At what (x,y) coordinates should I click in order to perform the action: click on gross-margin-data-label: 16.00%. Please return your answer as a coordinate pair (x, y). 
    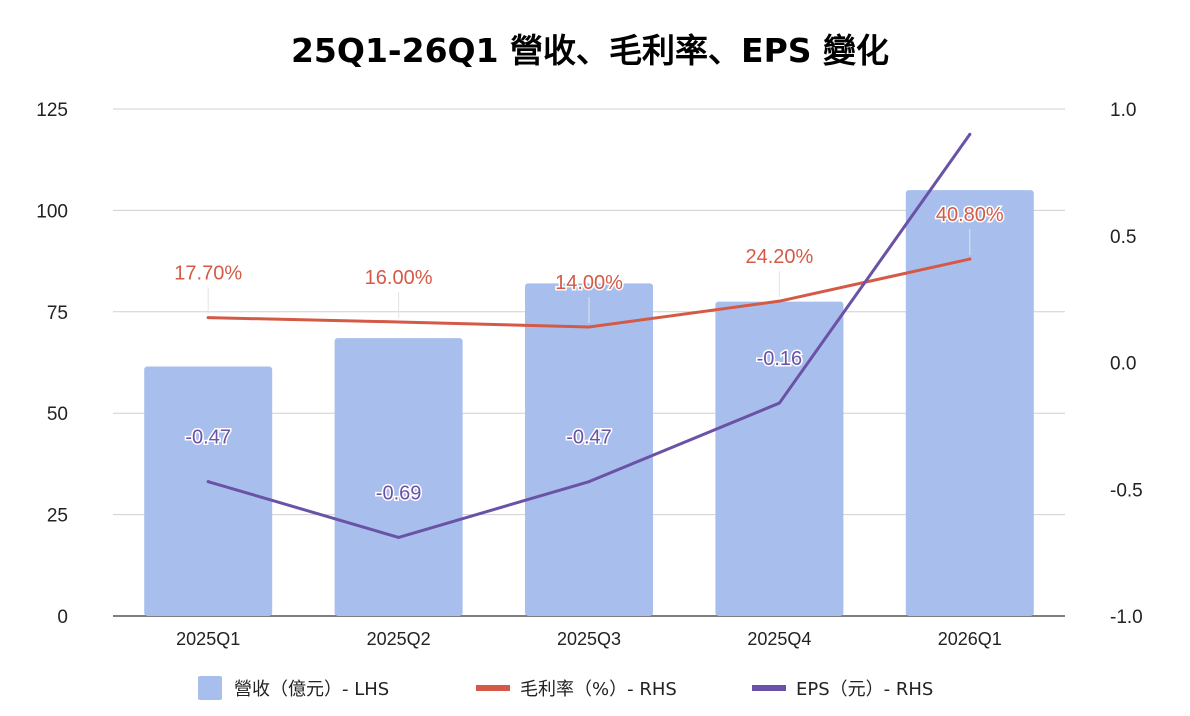
    Looking at the image, I should click on (399, 278).